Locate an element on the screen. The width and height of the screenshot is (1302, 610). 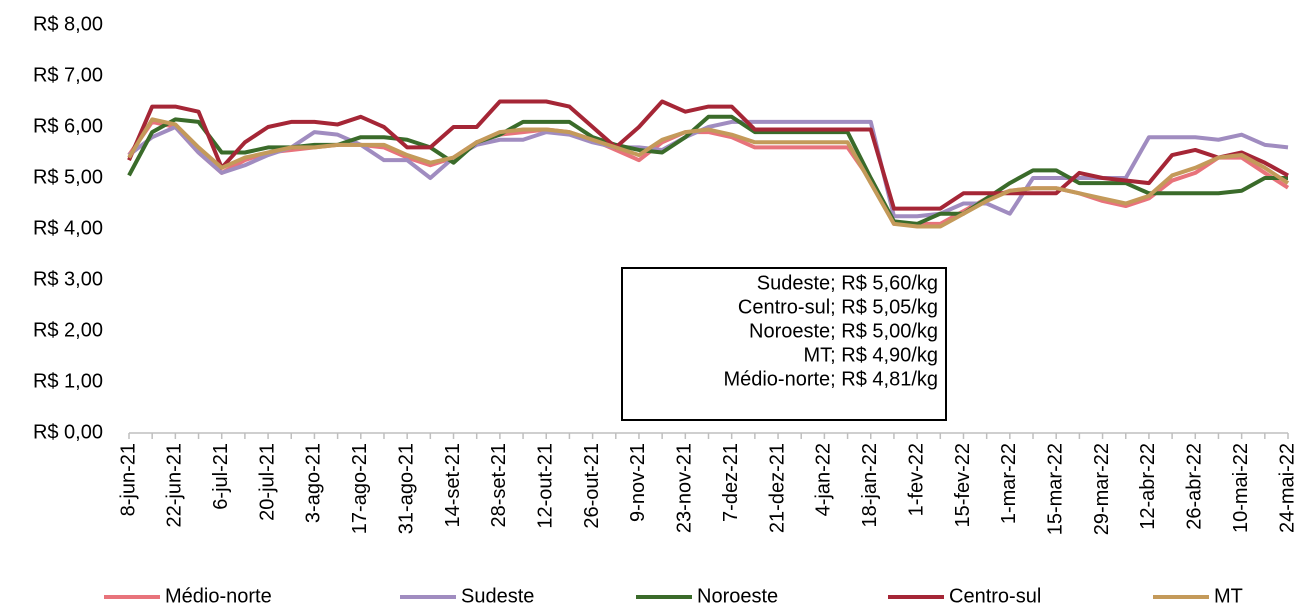
x-tick-label: 6-jul-21 is located at coordinates (221, 476).